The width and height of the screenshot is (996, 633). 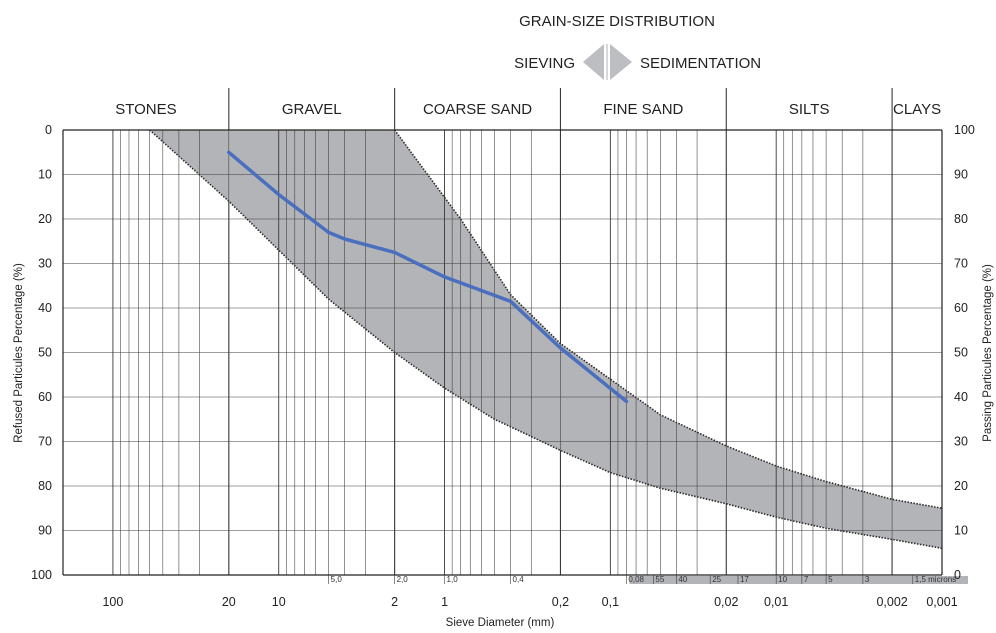 I want to click on x-tick-label: 0,001, so click(x=941, y=602).